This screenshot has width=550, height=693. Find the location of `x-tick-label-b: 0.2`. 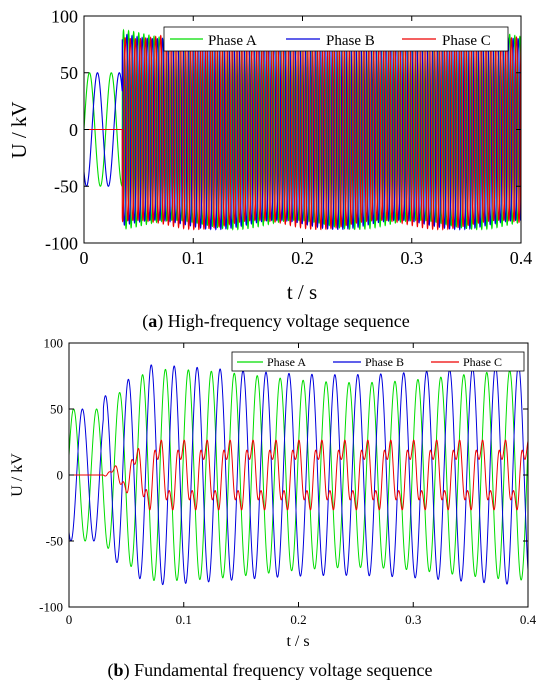

x-tick-label-b: 0.2 is located at coordinates (298, 619).